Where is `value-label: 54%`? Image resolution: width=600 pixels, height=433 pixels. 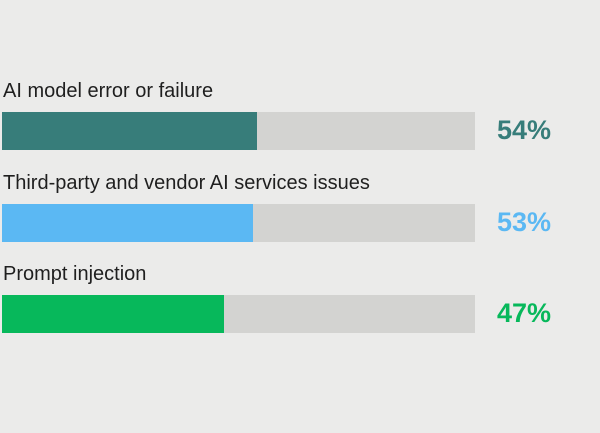 value-label: 54% is located at coordinates (524, 130).